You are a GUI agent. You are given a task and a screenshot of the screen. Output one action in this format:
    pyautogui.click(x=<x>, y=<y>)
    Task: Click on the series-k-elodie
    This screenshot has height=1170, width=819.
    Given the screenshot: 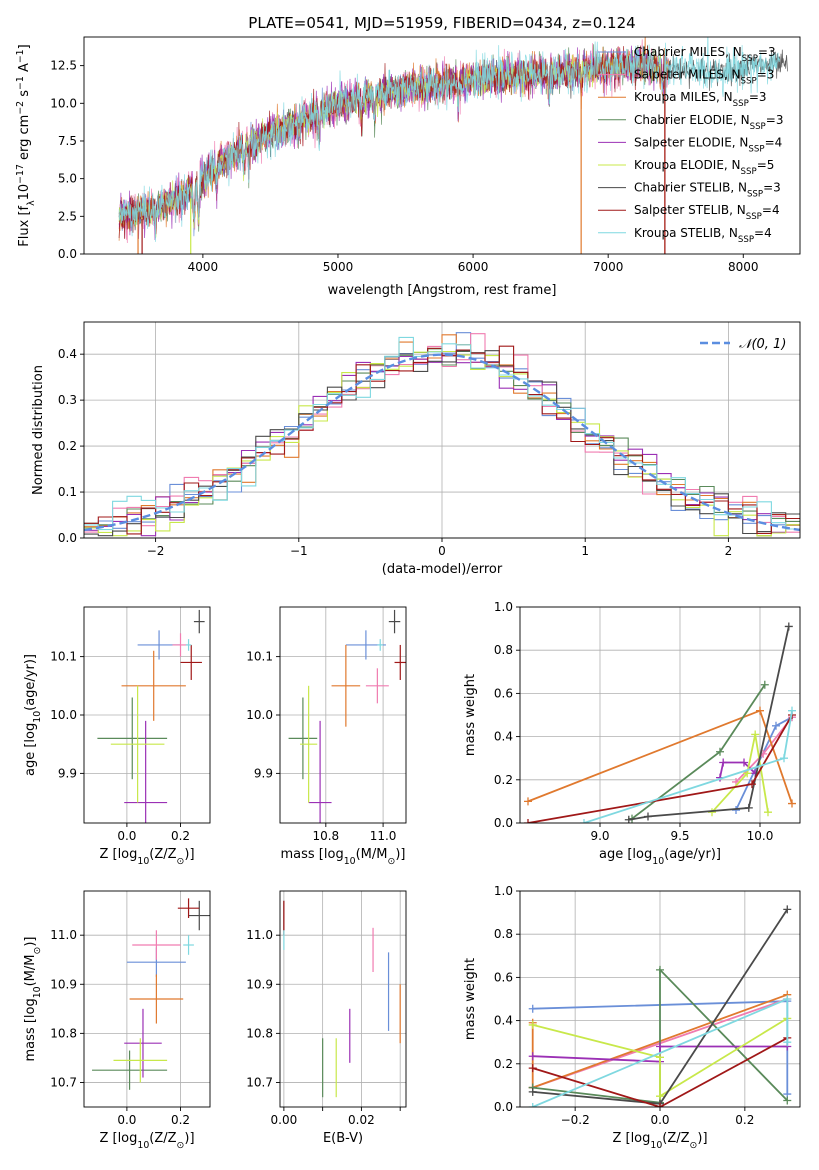 What is the action you would take?
    pyautogui.click(x=660, y=1057)
    